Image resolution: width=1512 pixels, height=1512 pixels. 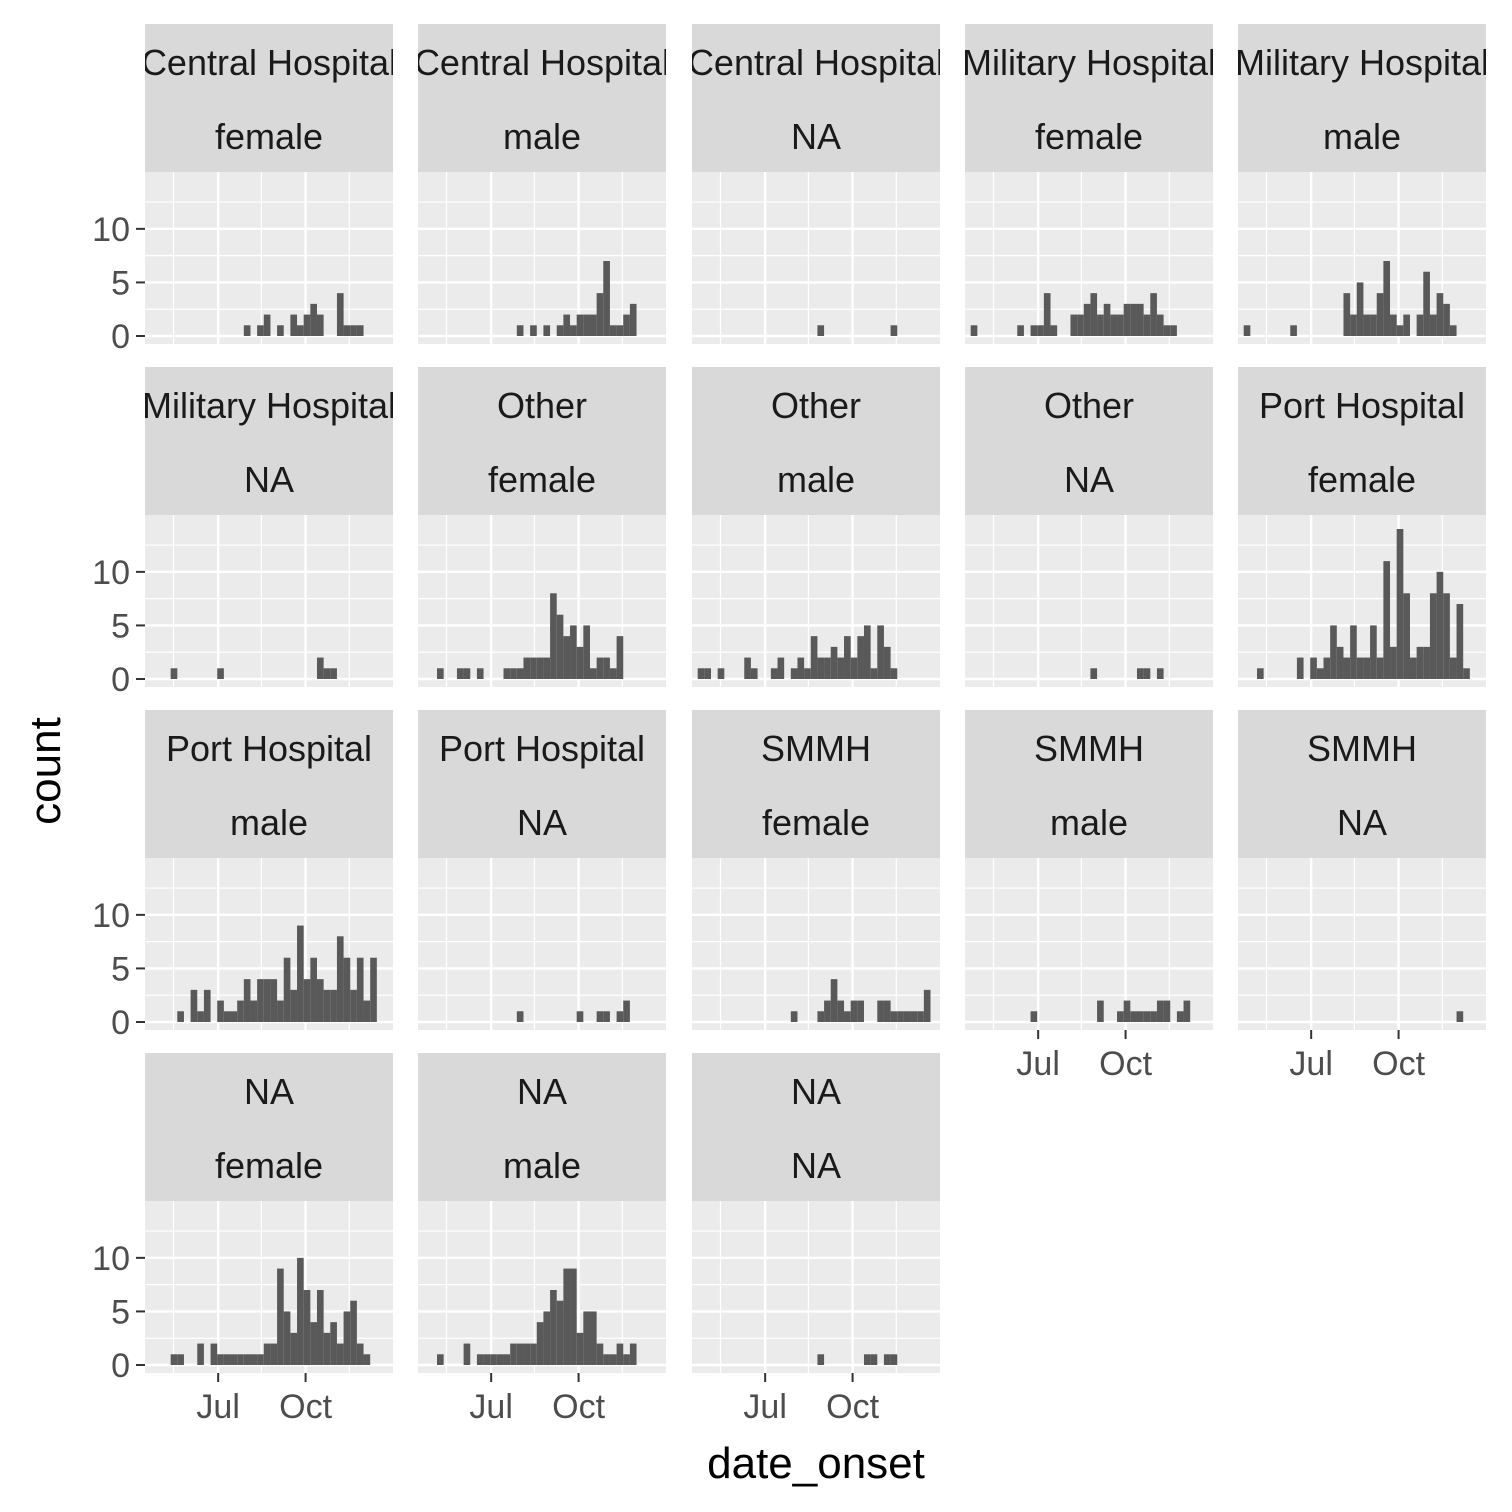 What do you see at coordinates (1362, 184) in the screenshot?
I see `facet-panel: Military Hospital male` at bounding box center [1362, 184].